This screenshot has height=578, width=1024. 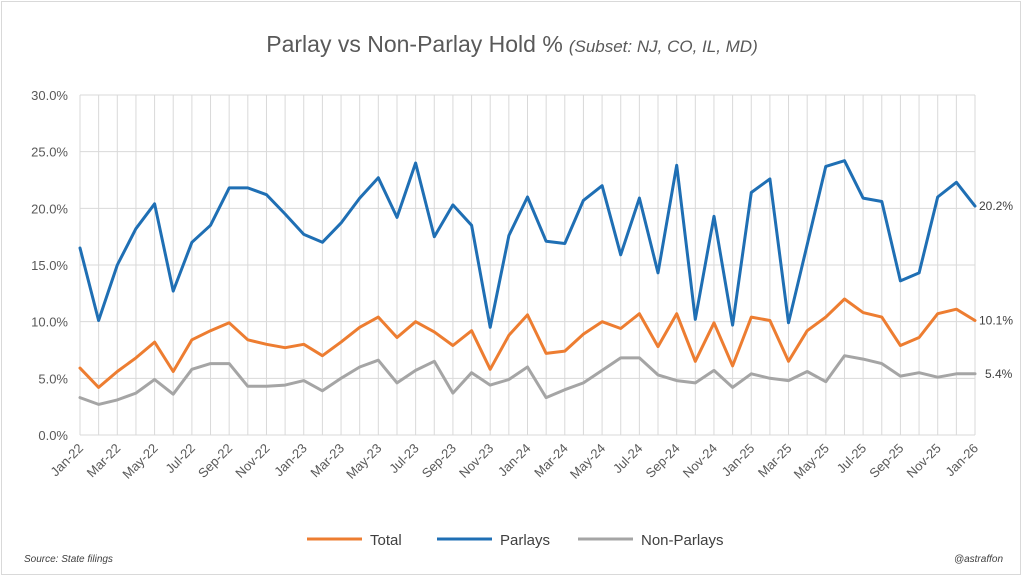 I want to click on legend-label: Parlays, so click(x=525, y=540).